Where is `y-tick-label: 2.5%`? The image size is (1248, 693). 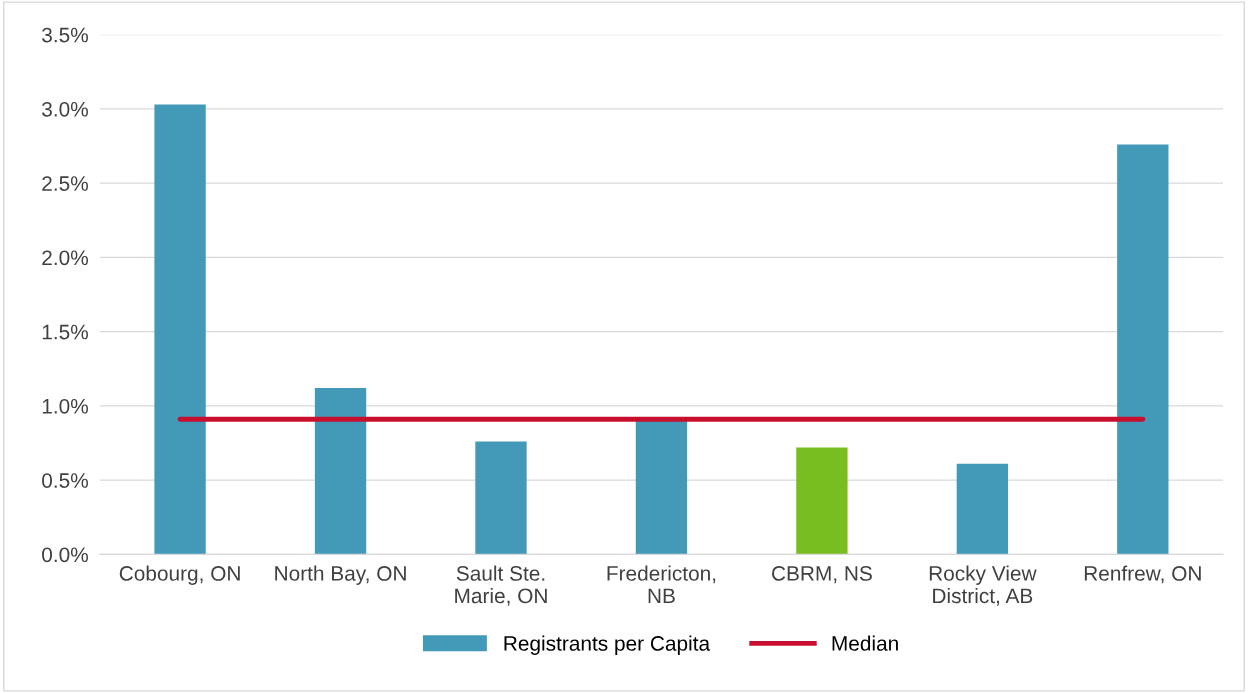 y-tick-label: 2.5% is located at coordinates (65, 183).